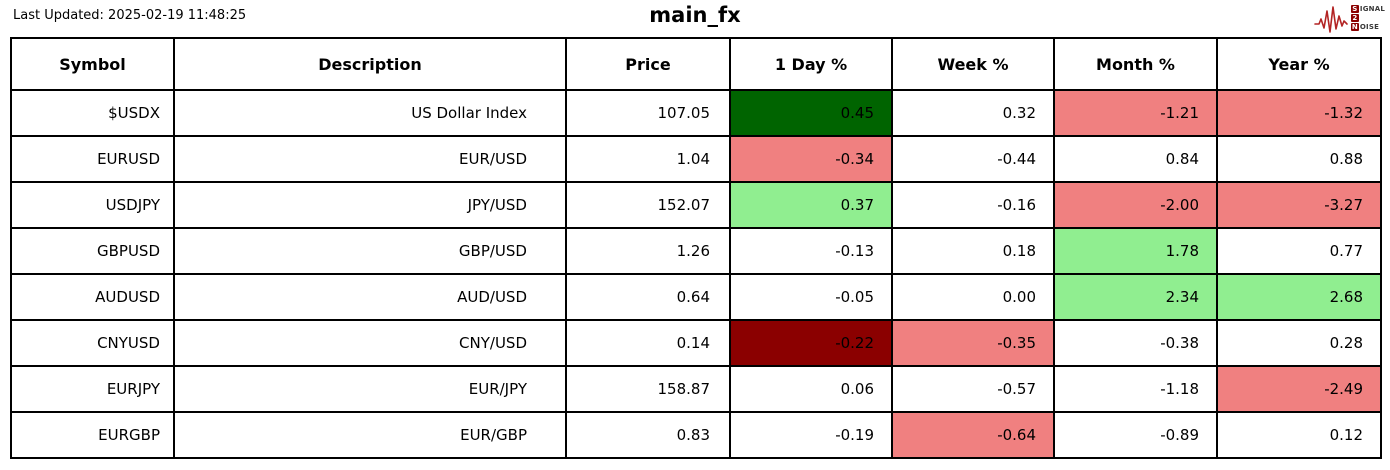  What do you see at coordinates (1299, 435) in the screenshot?
I see `year-percent-cell: 0.12` at bounding box center [1299, 435].